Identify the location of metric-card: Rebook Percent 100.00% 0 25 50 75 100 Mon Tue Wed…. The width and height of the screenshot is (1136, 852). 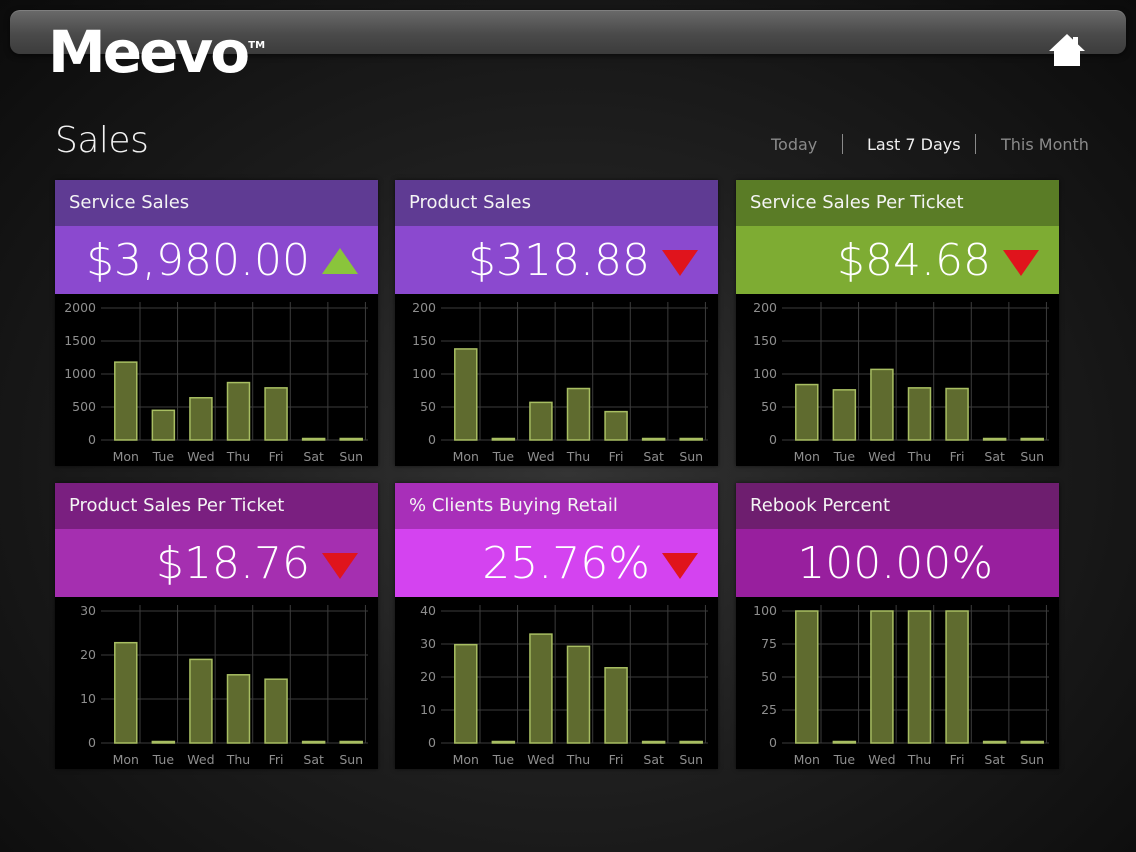
(897, 626).